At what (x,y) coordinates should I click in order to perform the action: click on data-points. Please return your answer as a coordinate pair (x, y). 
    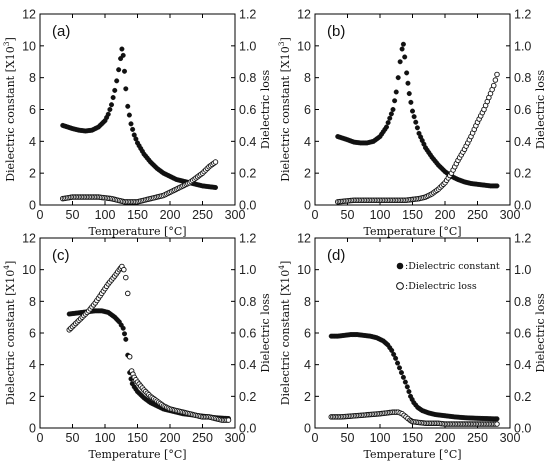
    Looking at the image, I should click on (414, 379).